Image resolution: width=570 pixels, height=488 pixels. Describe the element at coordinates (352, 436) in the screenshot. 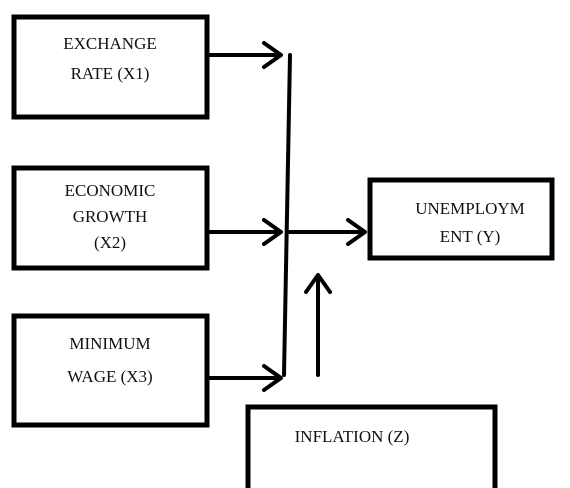

I see `node-label: INFLATION (Z)` at that location.